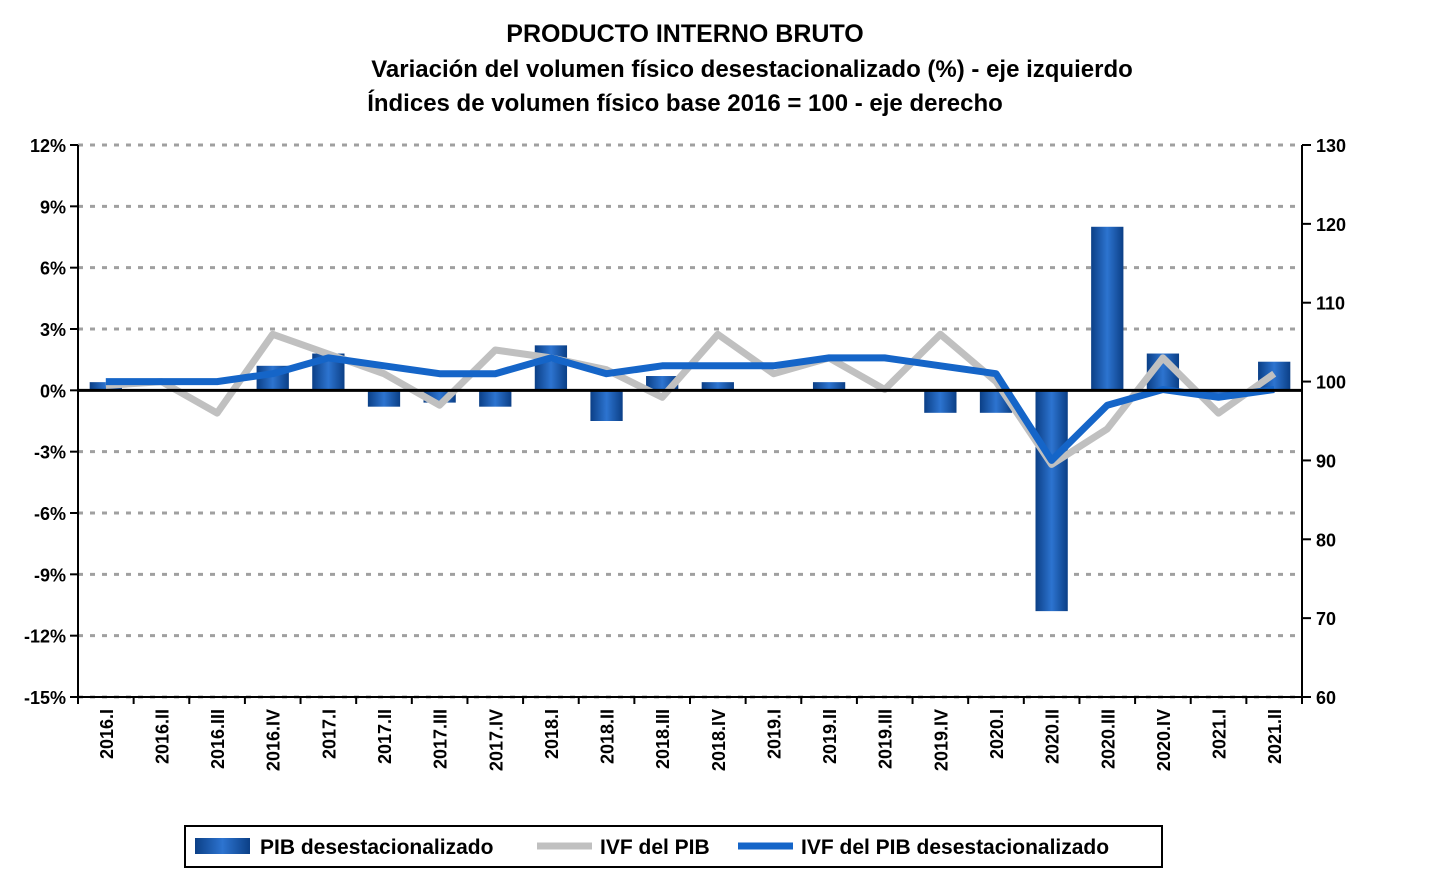 The width and height of the screenshot is (1446, 880). Describe the element at coordinates (663, 739) in the screenshot. I see `category-label: 2018.III` at that location.